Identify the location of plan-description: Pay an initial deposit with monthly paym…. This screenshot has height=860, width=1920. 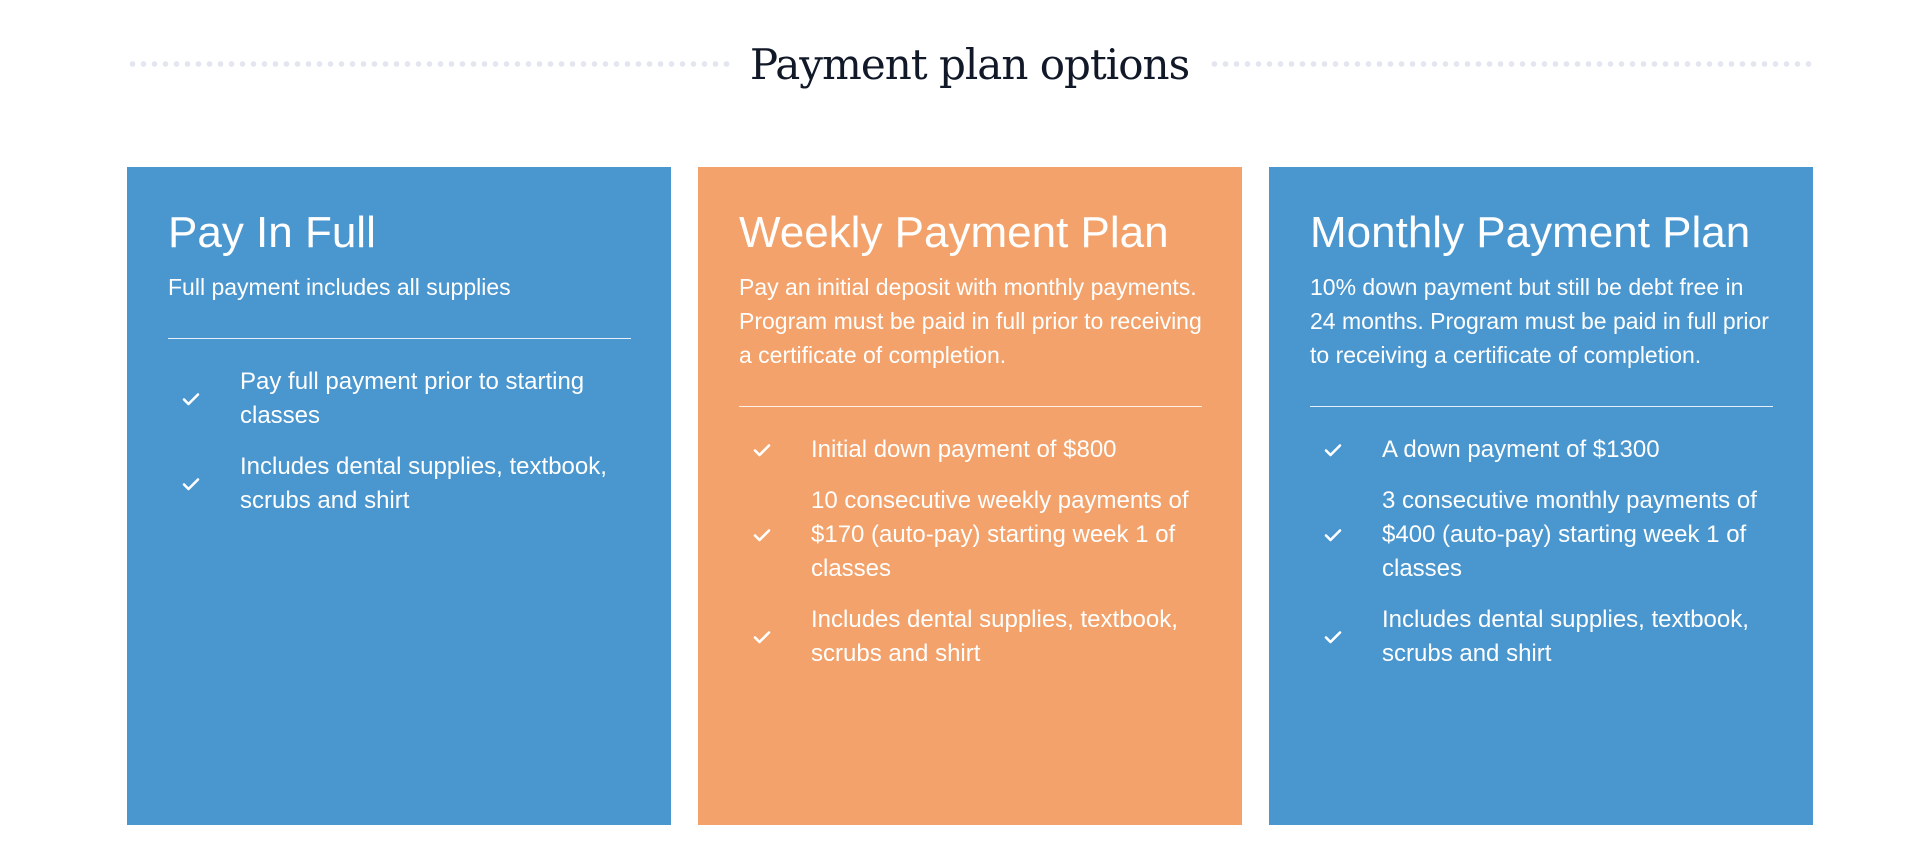
(970, 321).